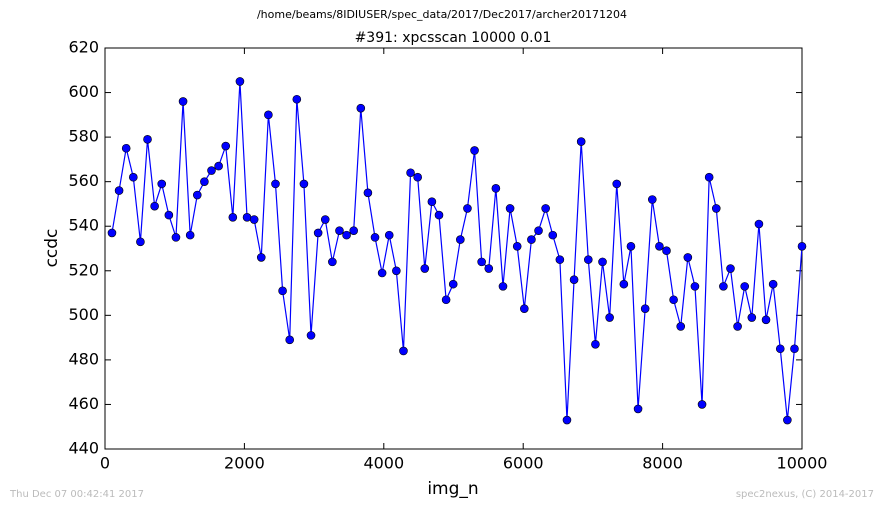  What do you see at coordinates (523, 463) in the screenshot?
I see `x-tick-label: 6000` at bounding box center [523, 463].